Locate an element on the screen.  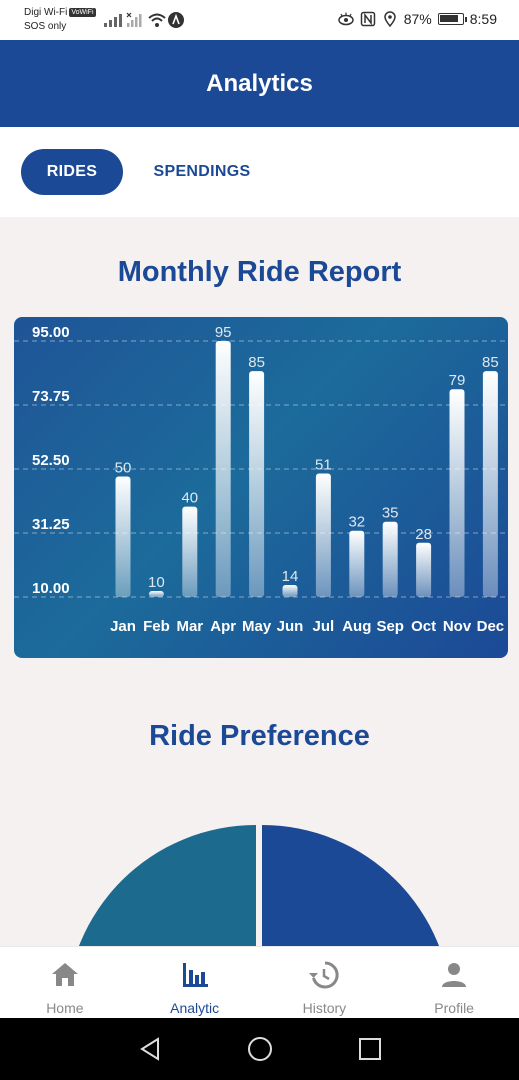
nav-profile-label: Profile is located at coordinates (454, 1008).